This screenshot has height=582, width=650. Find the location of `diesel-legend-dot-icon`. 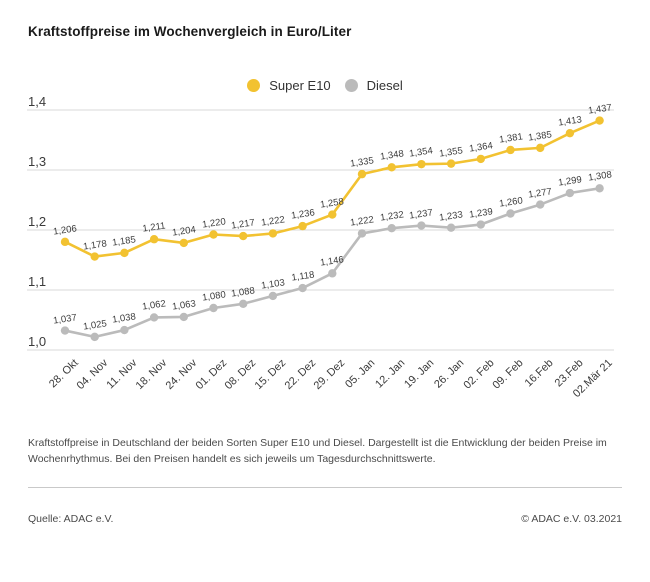

diesel-legend-dot-icon is located at coordinates (351, 85).